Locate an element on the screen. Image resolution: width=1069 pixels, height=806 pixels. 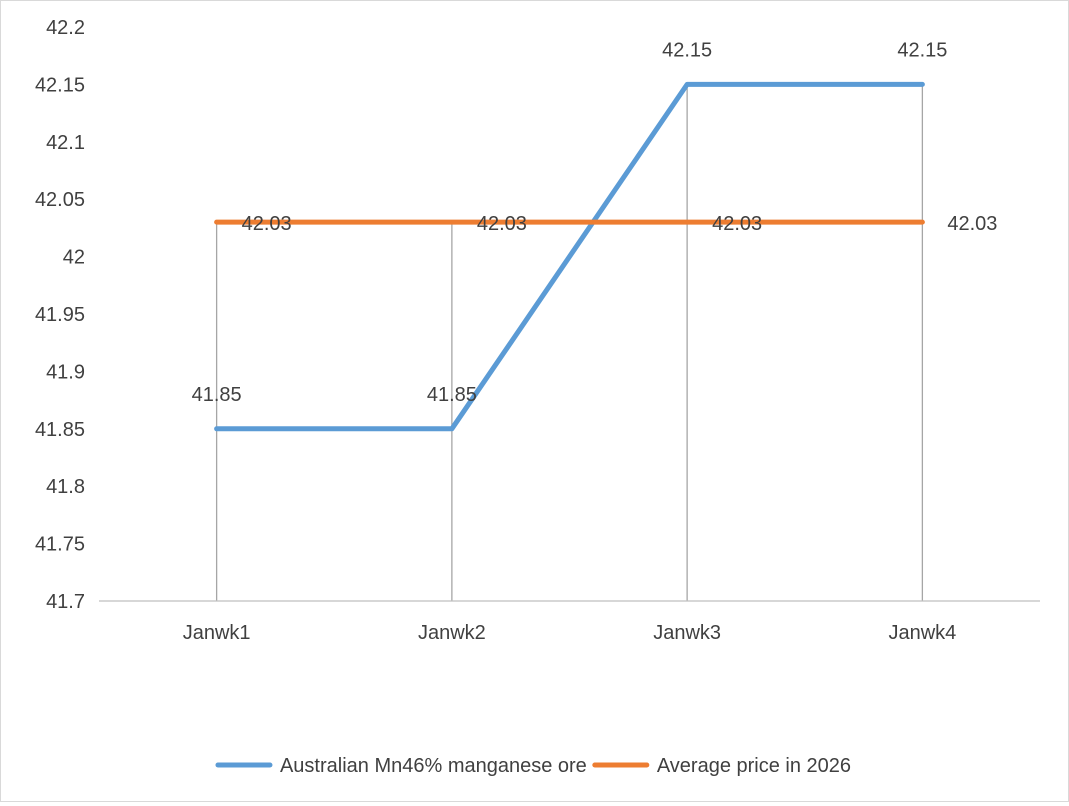
y-tick-label: 41.8 is located at coordinates (65, 487).